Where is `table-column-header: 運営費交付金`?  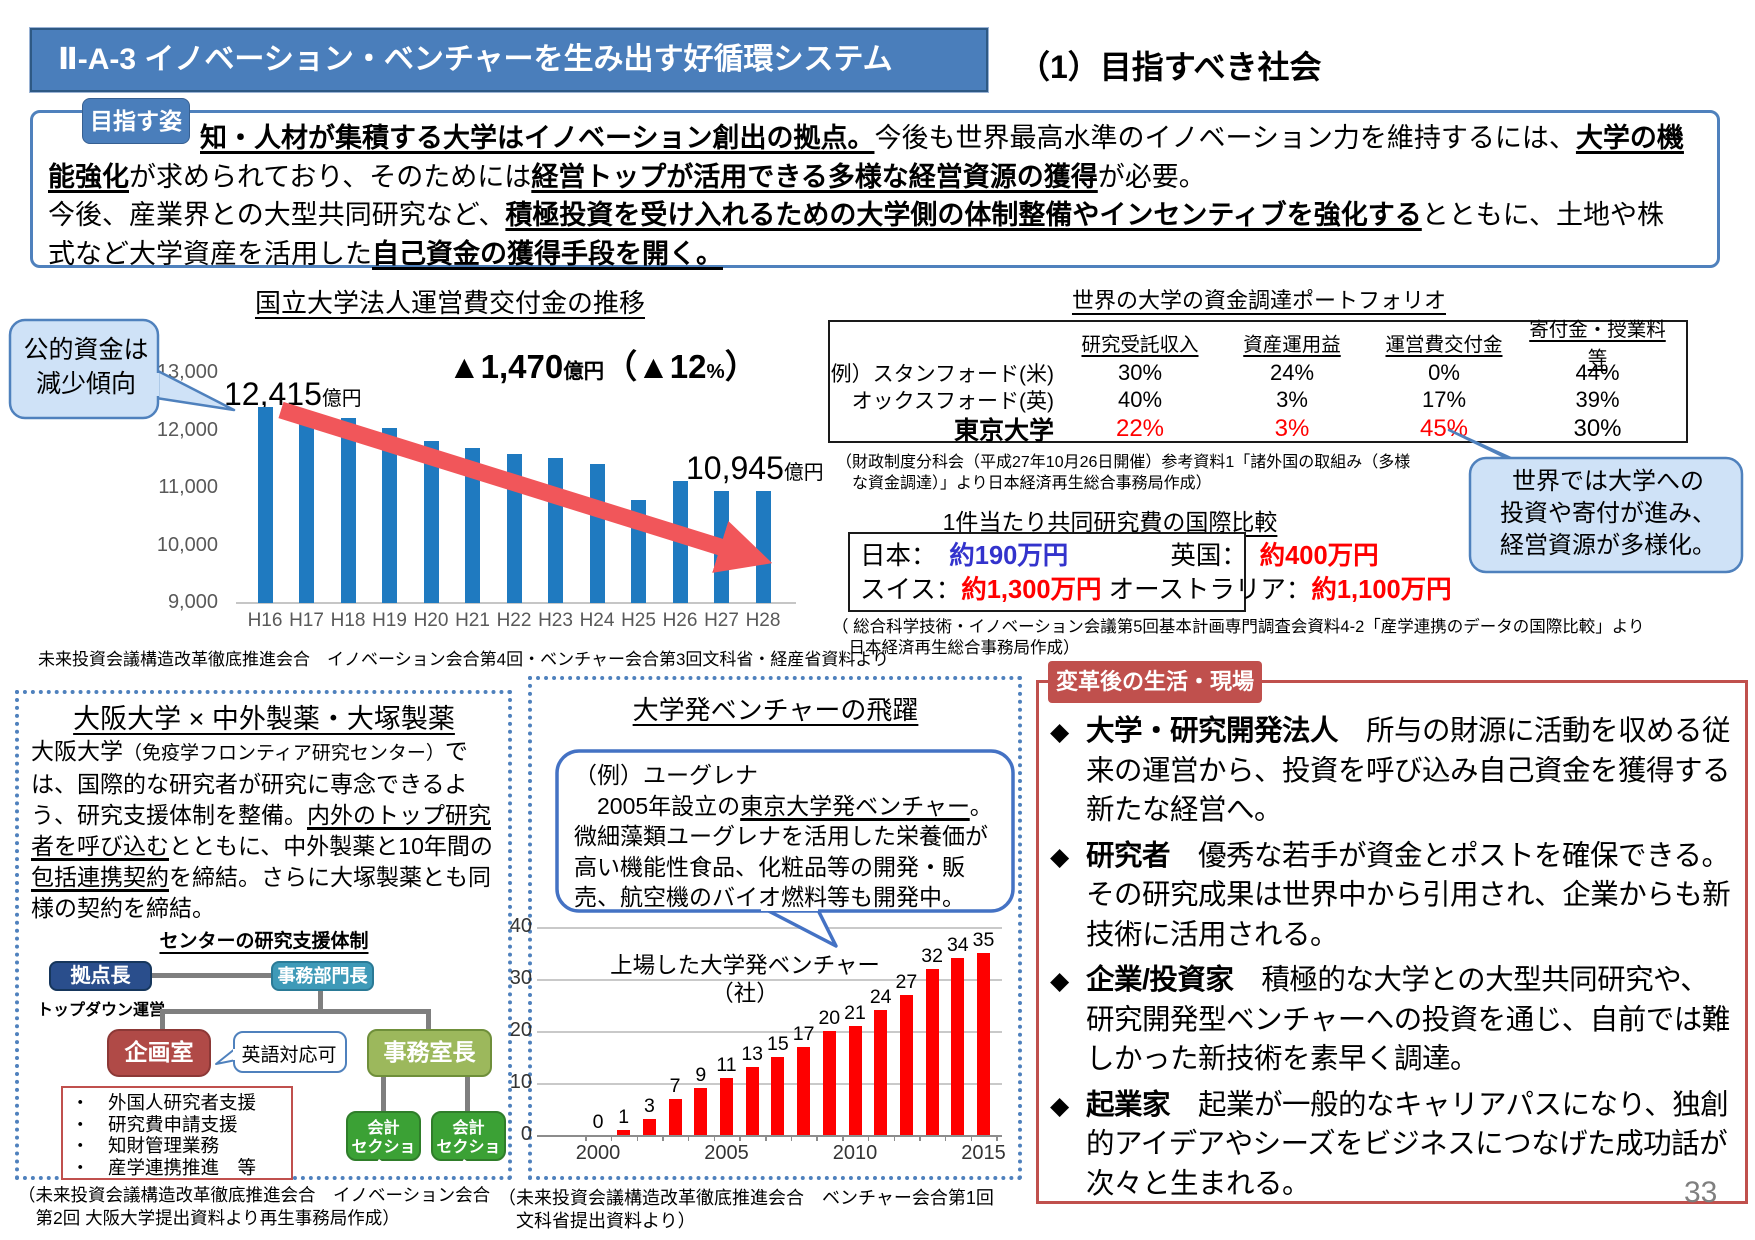 table-column-header: 運営費交付金 is located at coordinates (1444, 342).